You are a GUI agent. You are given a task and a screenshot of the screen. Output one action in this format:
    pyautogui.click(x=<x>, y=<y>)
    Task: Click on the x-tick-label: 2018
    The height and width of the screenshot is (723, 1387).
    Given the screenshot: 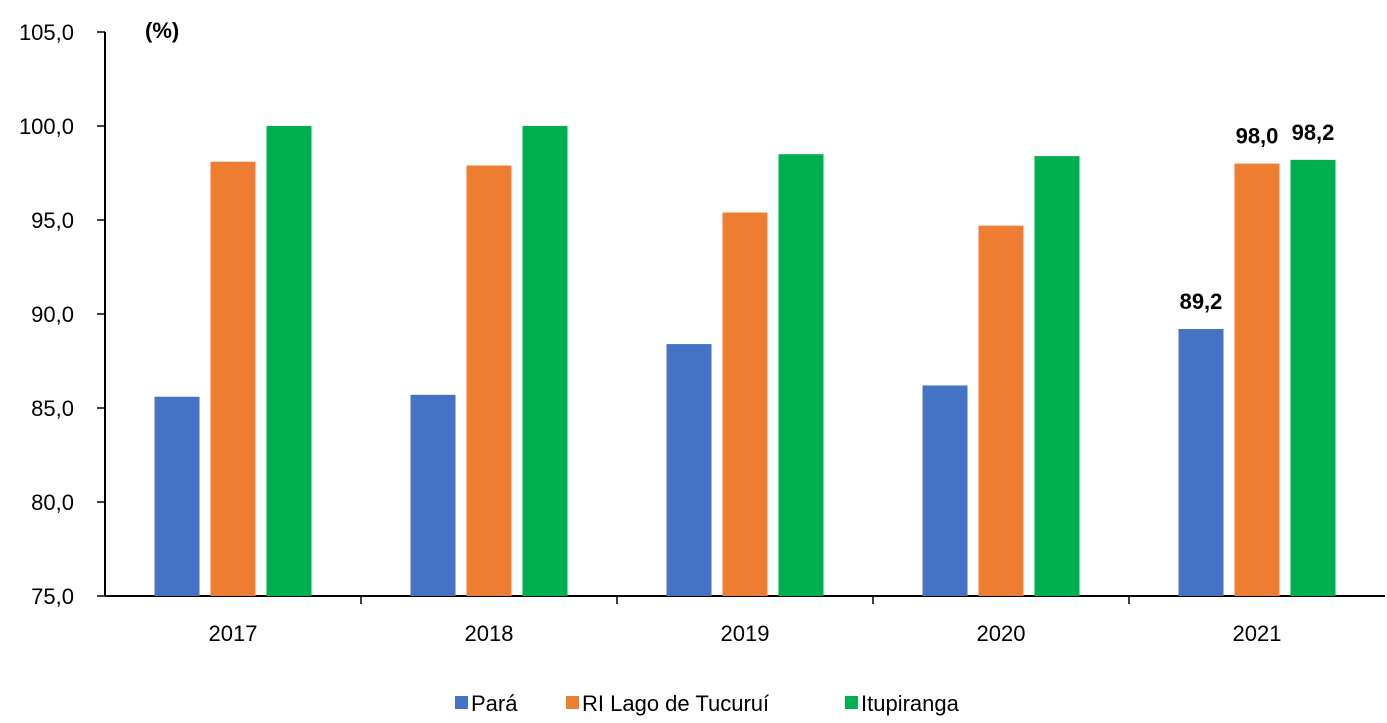 What is the action you would take?
    pyautogui.click(x=489, y=633)
    